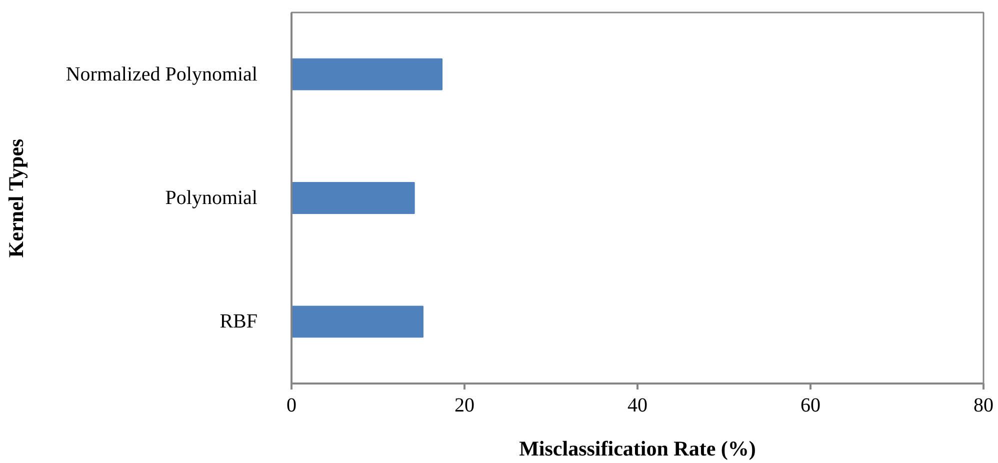 This screenshot has height=463, width=998. Describe the element at coordinates (239, 321) in the screenshot. I see `y-tick-label: RBF` at that location.